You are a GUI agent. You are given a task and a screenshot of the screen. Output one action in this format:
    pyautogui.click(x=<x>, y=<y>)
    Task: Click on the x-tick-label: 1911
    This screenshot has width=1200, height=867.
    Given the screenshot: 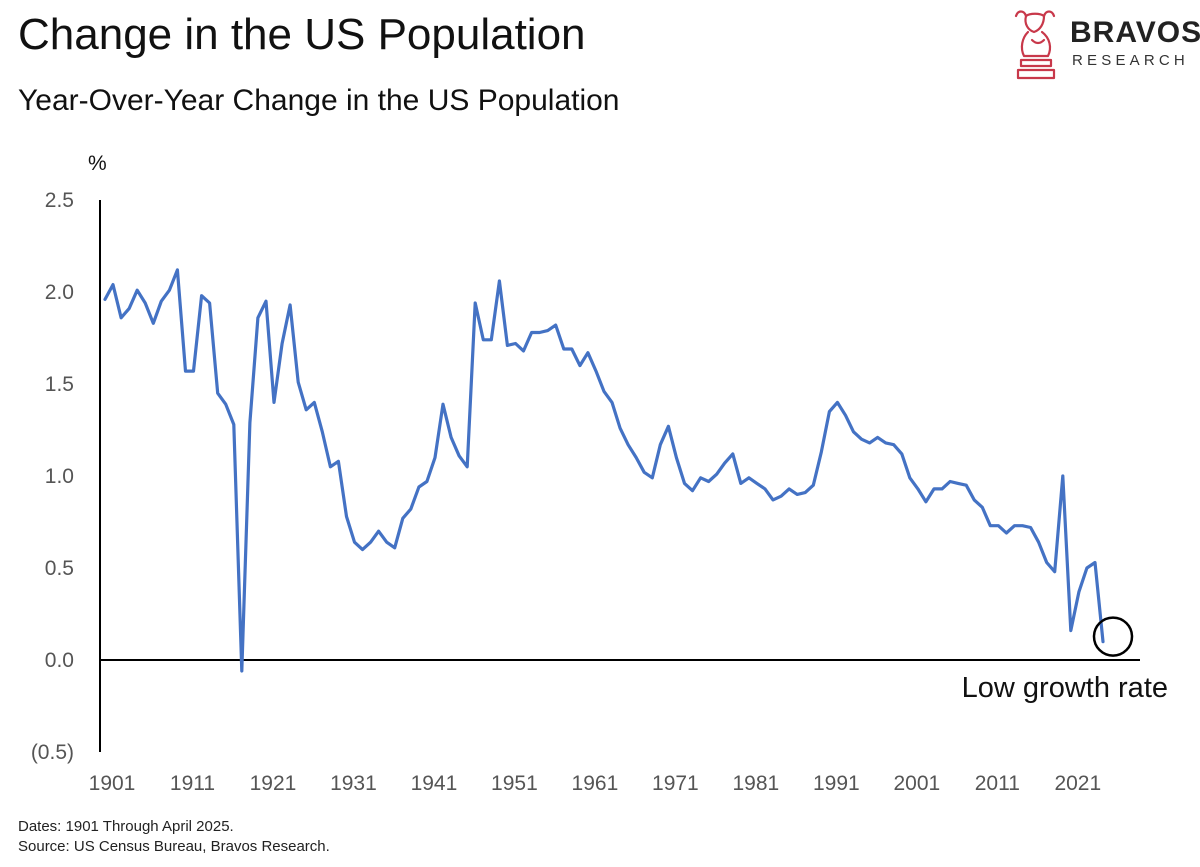 What is the action you would take?
    pyautogui.click(x=192, y=783)
    